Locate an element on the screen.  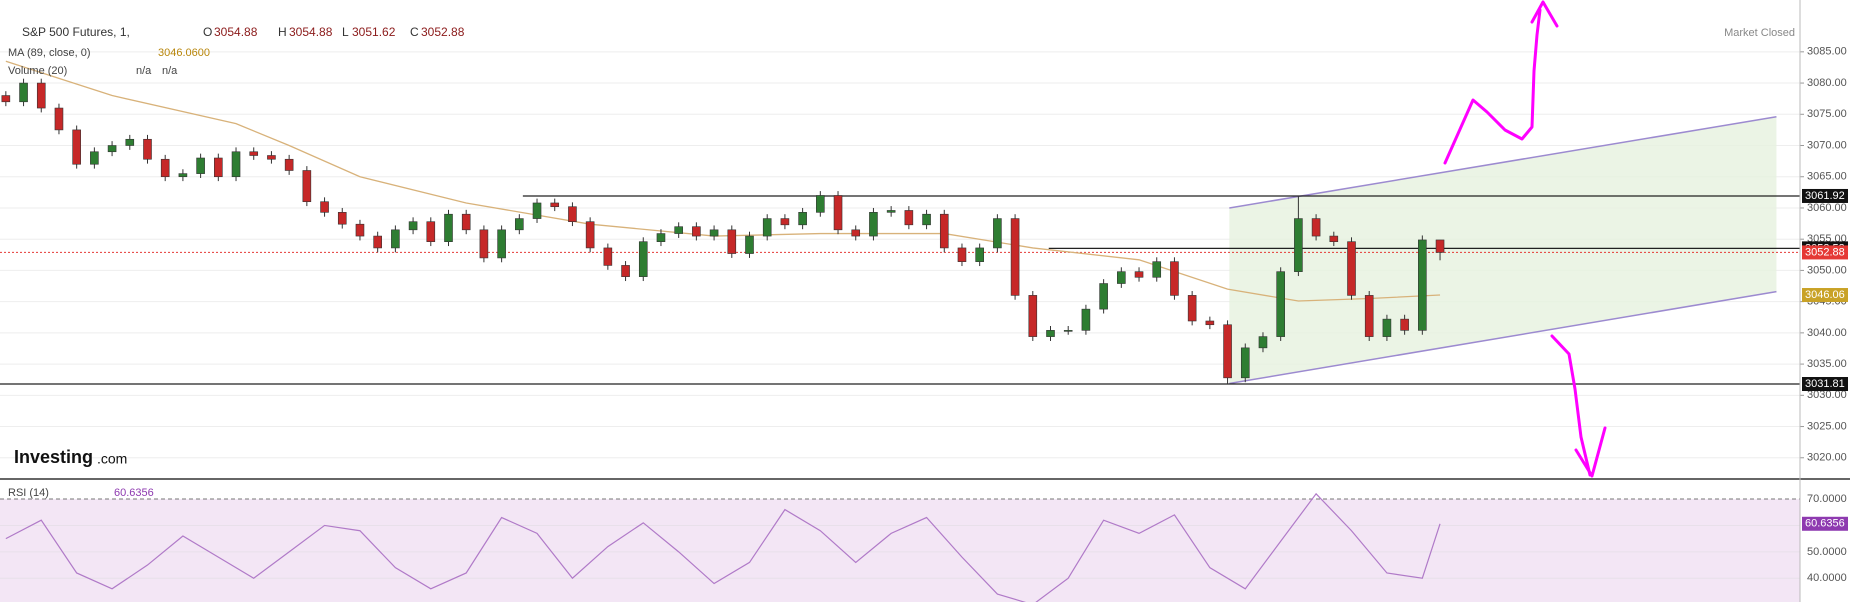
rsi-tag: 60.6356 is located at coordinates (1825, 524).